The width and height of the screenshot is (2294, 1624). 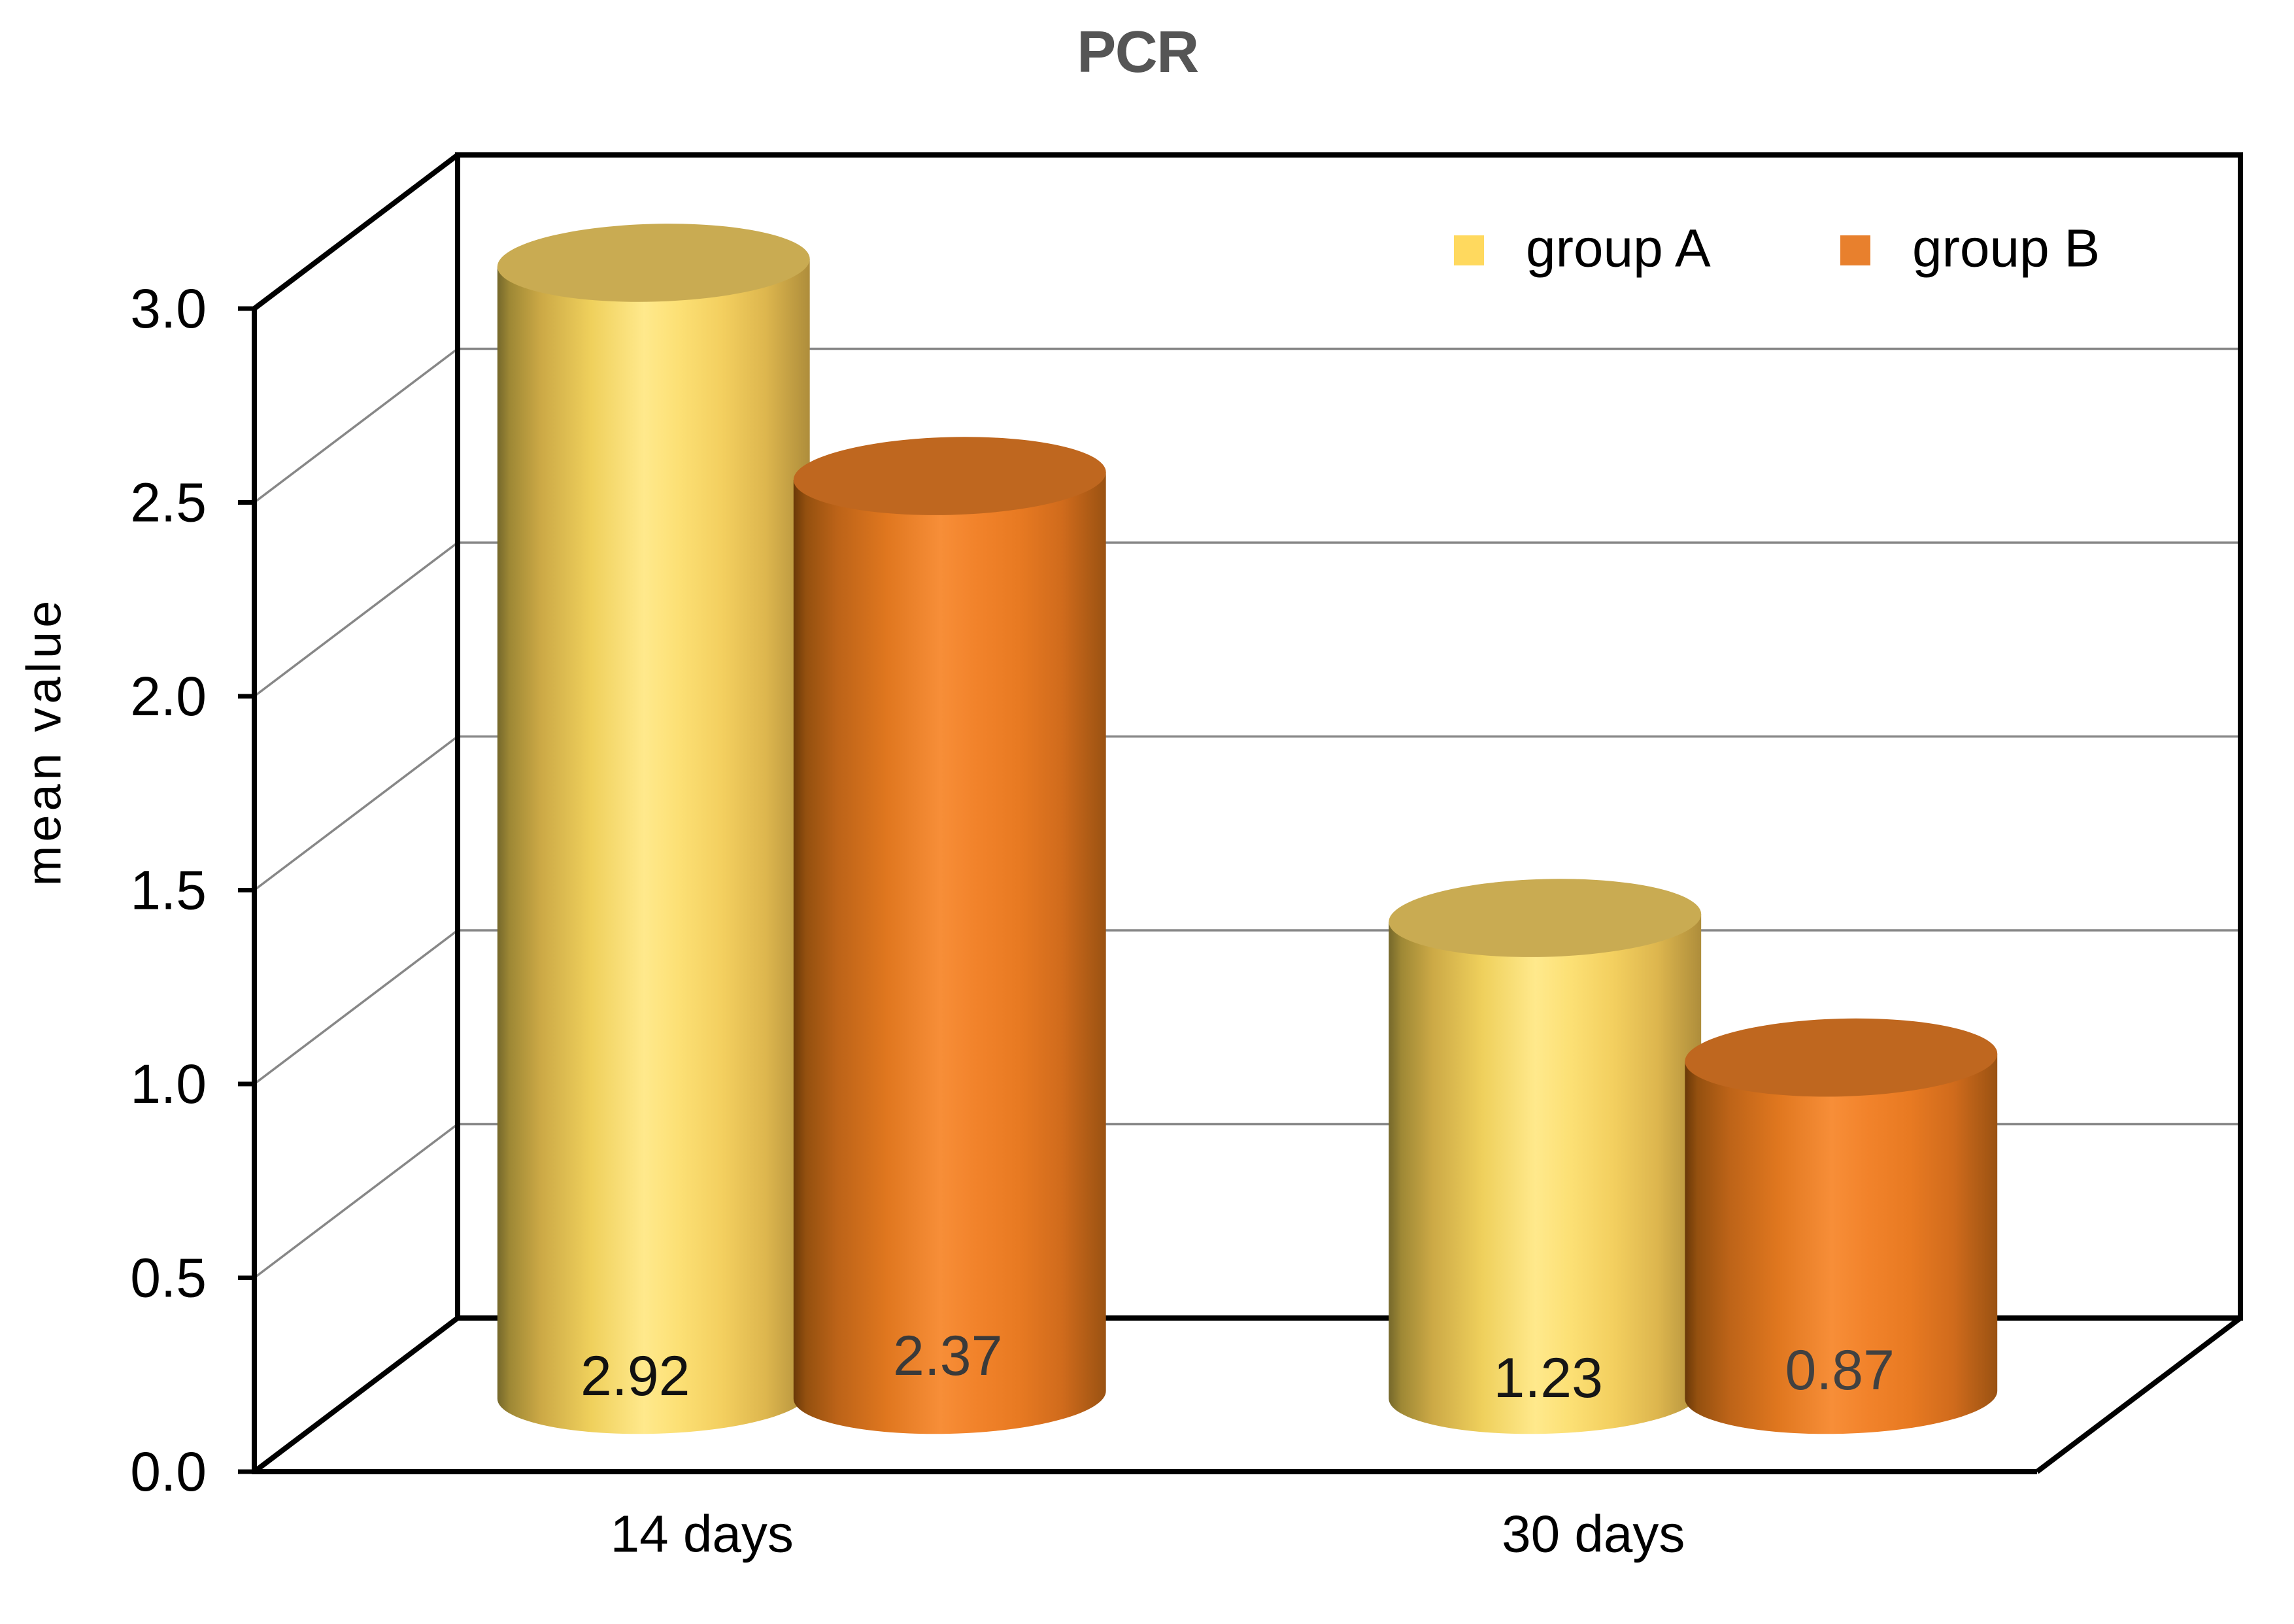 What do you see at coordinates (1548, 1379) in the screenshot?
I see `data-label: 1.23` at bounding box center [1548, 1379].